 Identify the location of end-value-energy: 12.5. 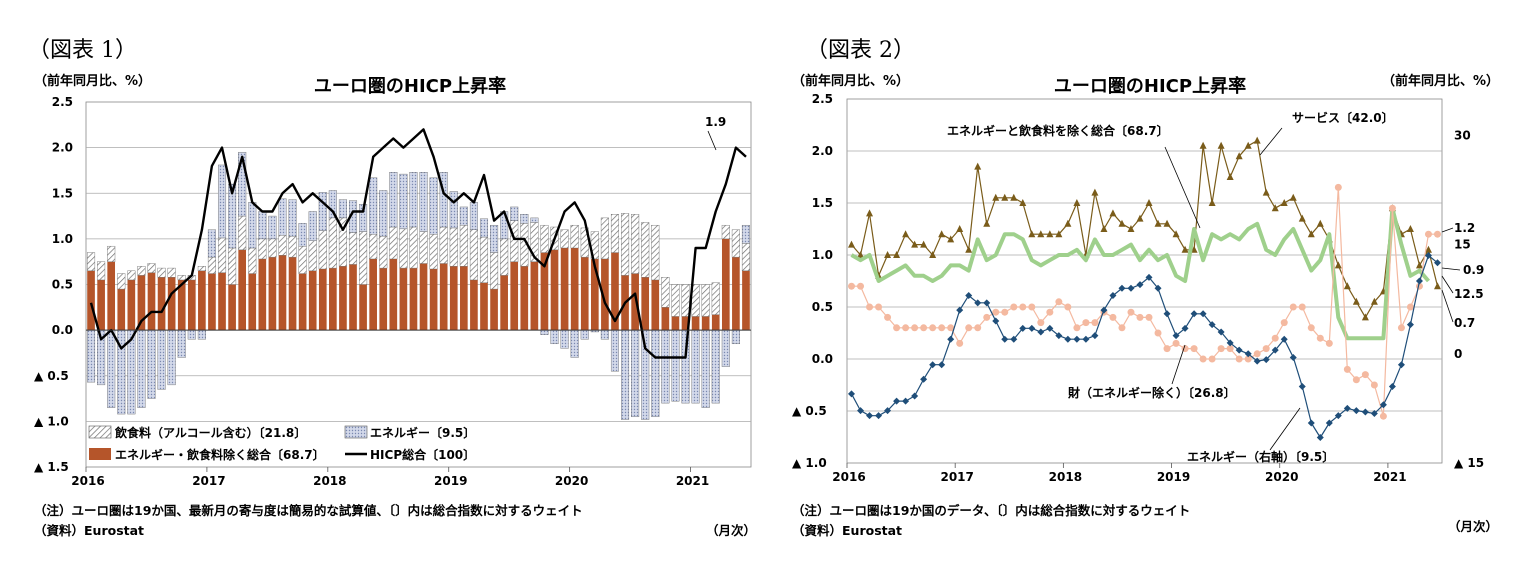
(1469, 294).